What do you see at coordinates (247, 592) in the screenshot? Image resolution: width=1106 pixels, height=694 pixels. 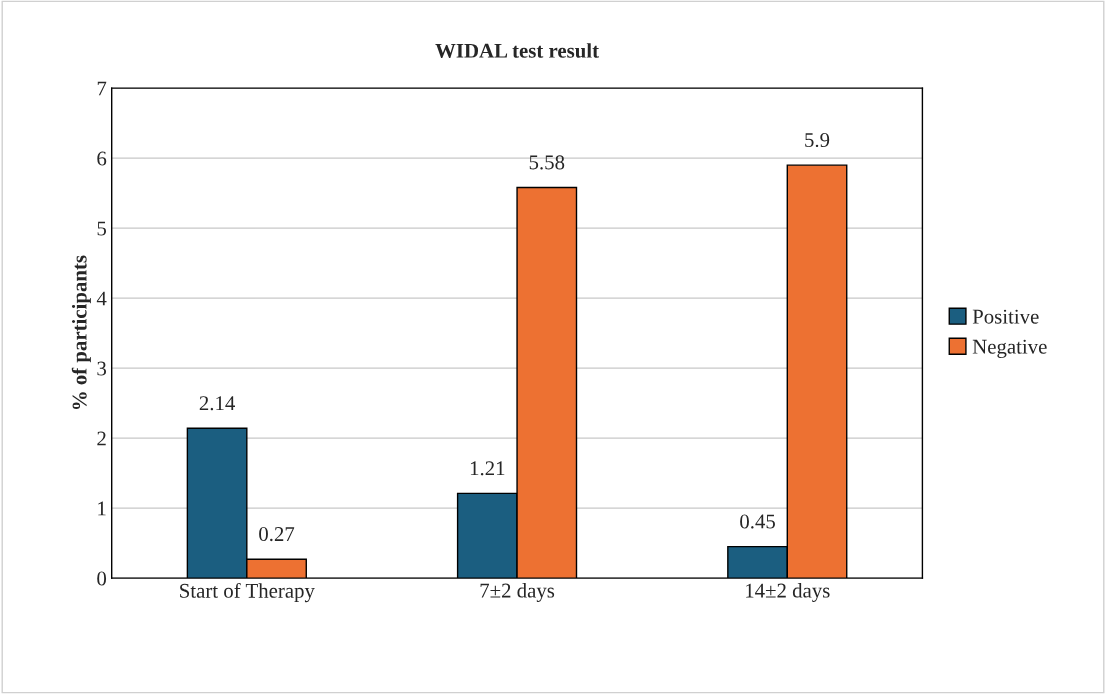 I see `x-tick-label: Start of Therapy` at bounding box center [247, 592].